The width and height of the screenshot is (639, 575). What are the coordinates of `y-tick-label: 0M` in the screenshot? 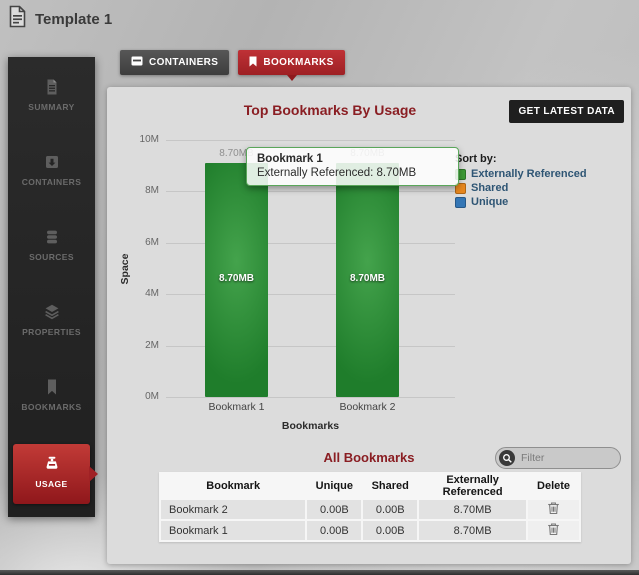 It's located at (152, 396).